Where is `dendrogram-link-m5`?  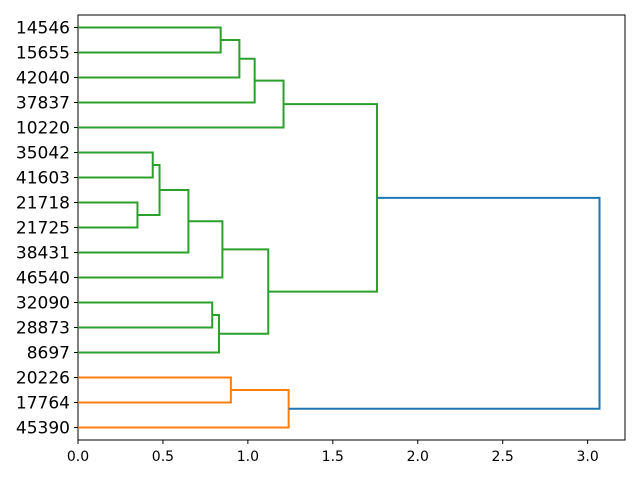 dendrogram-link-m5 is located at coordinates (108, 215).